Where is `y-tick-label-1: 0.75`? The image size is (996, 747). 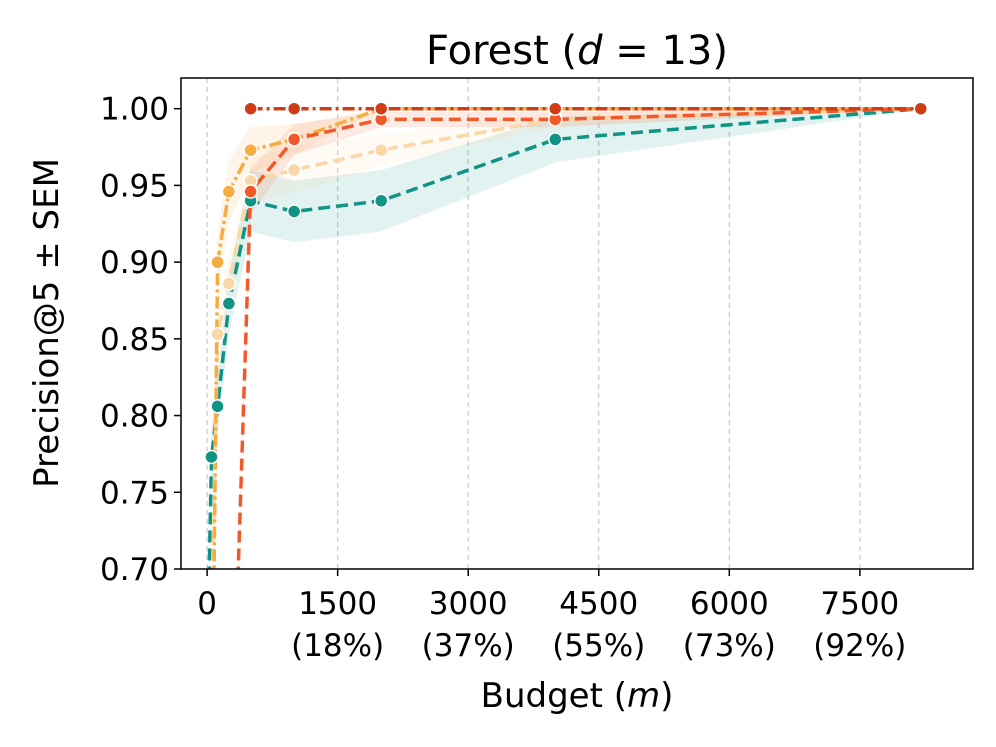 y-tick-label-1: 0.75 is located at coordinates (134, 493).